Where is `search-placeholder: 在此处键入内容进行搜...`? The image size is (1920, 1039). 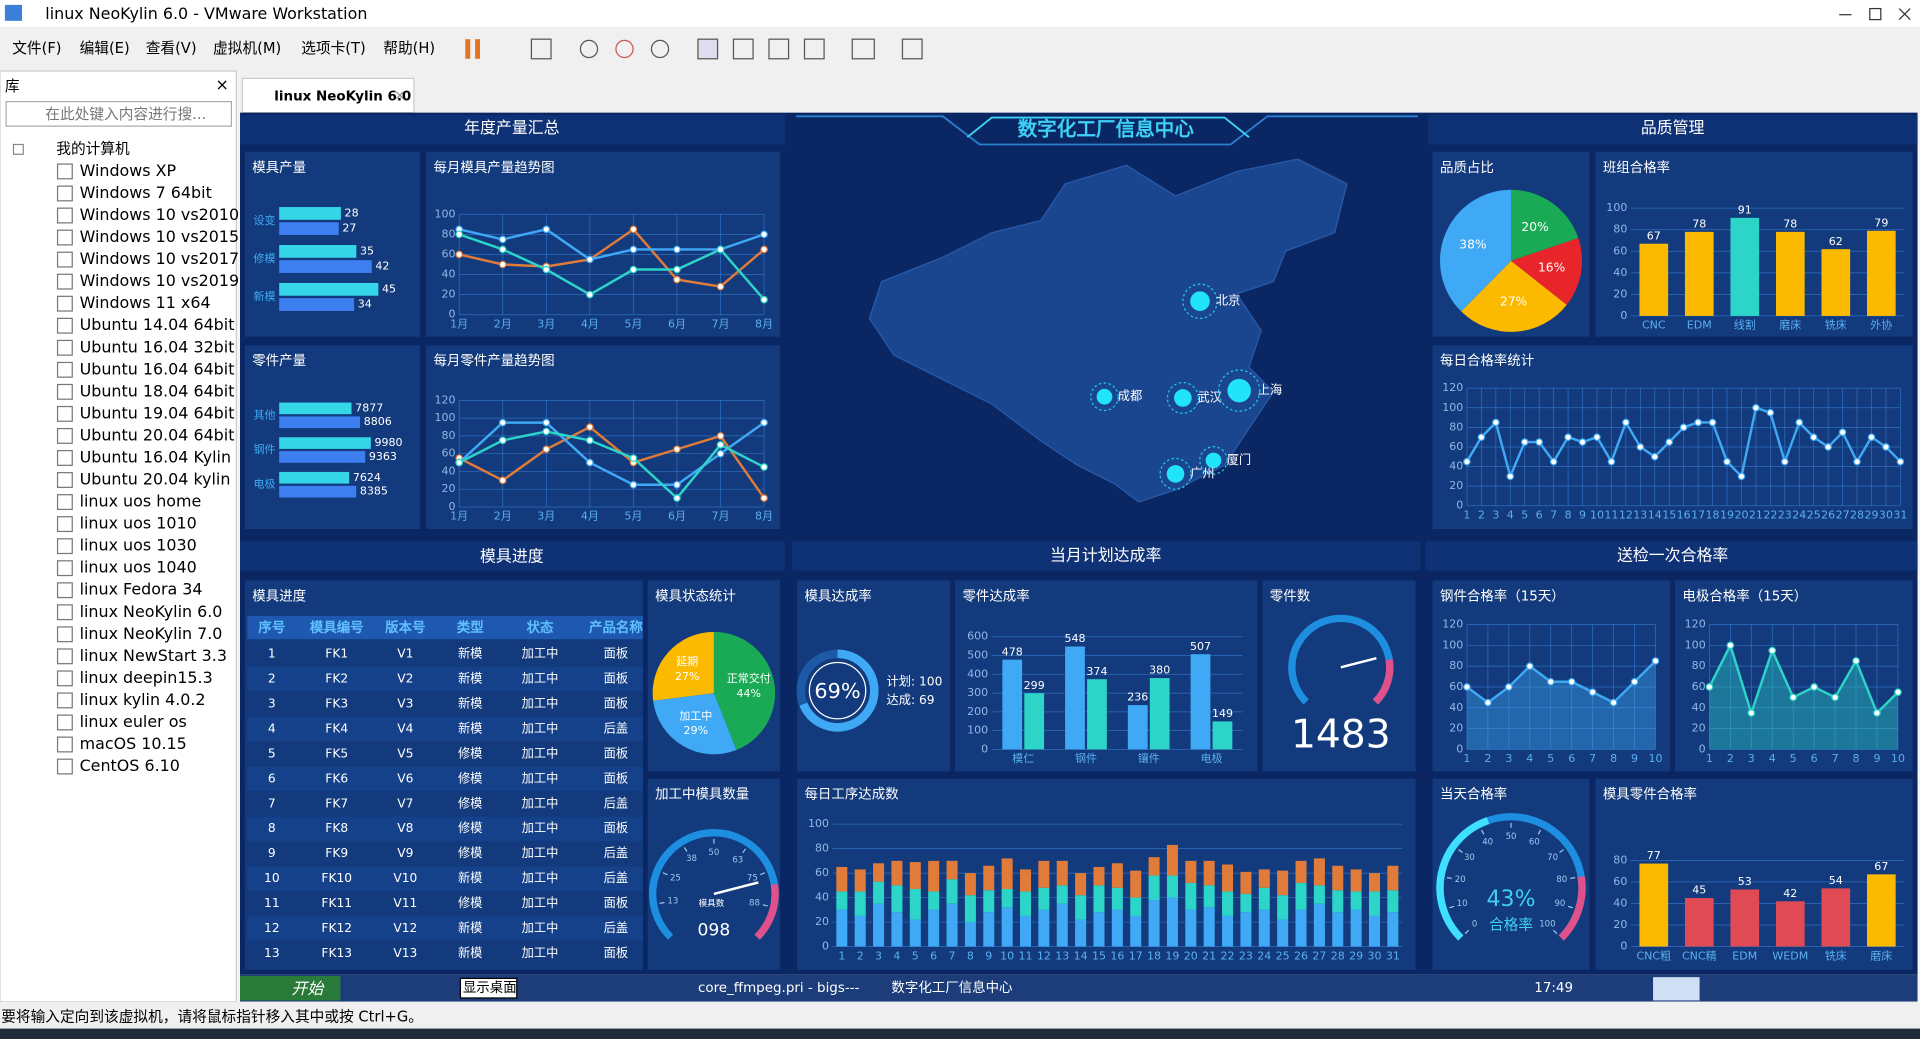 search-placeholder: 在此处键入内容进行搜... is located at coordinates (125, 114).